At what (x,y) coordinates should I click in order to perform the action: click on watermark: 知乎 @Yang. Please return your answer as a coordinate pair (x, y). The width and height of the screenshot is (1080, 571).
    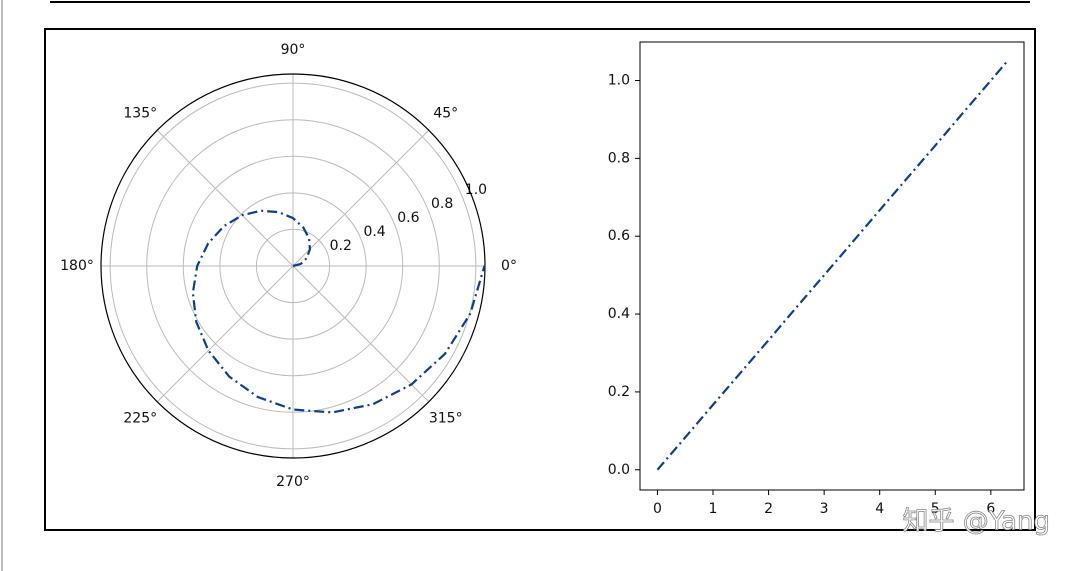
    Looking at the image, I should click on (976, 522).